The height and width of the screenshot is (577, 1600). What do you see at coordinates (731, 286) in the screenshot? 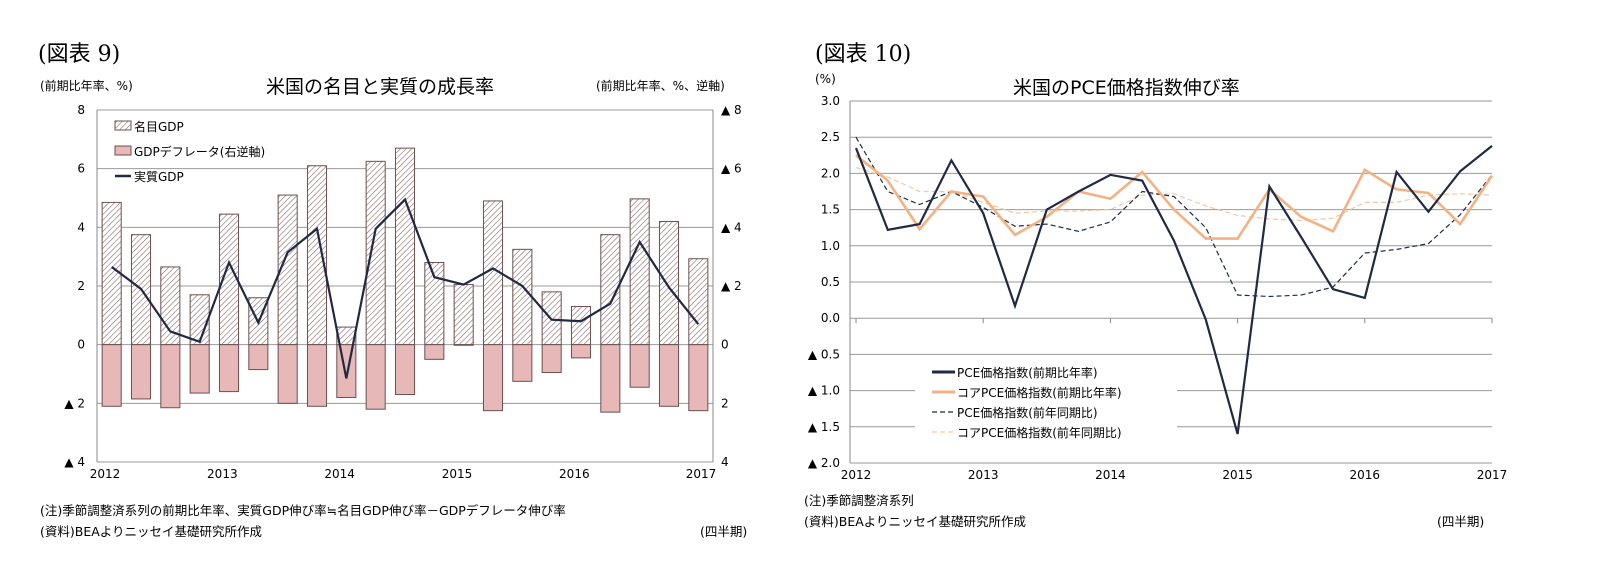
I see `y-tick-right: ▲ 2` at bounding box center [731, 286].